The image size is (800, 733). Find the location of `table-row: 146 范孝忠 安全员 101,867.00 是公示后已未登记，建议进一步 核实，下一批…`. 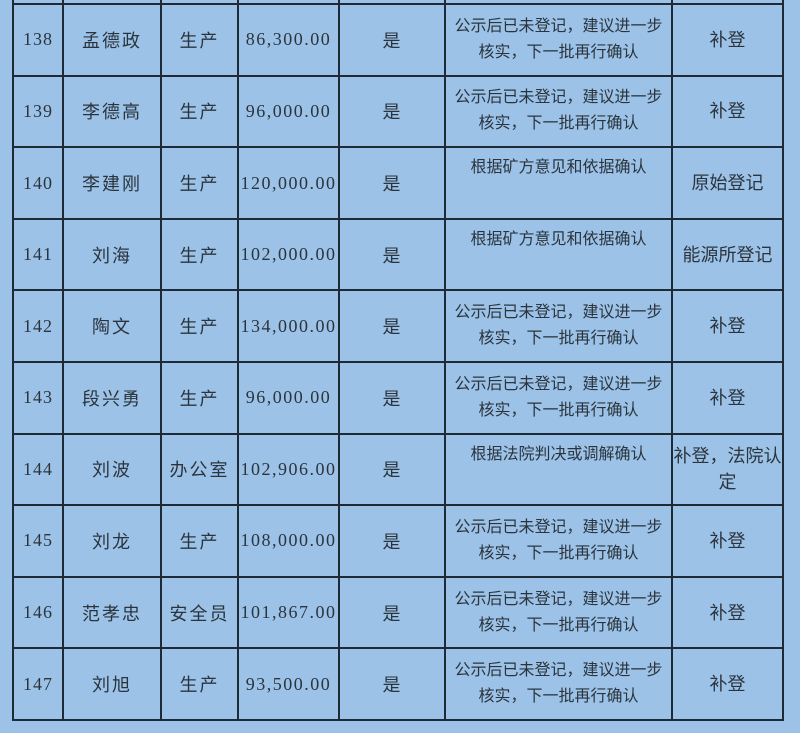

table-row: 146 范孝忠 安全员 101,867.00 是公示后已未登记，建议进一步 核实，下一批… is located at coordinates (398, 612).